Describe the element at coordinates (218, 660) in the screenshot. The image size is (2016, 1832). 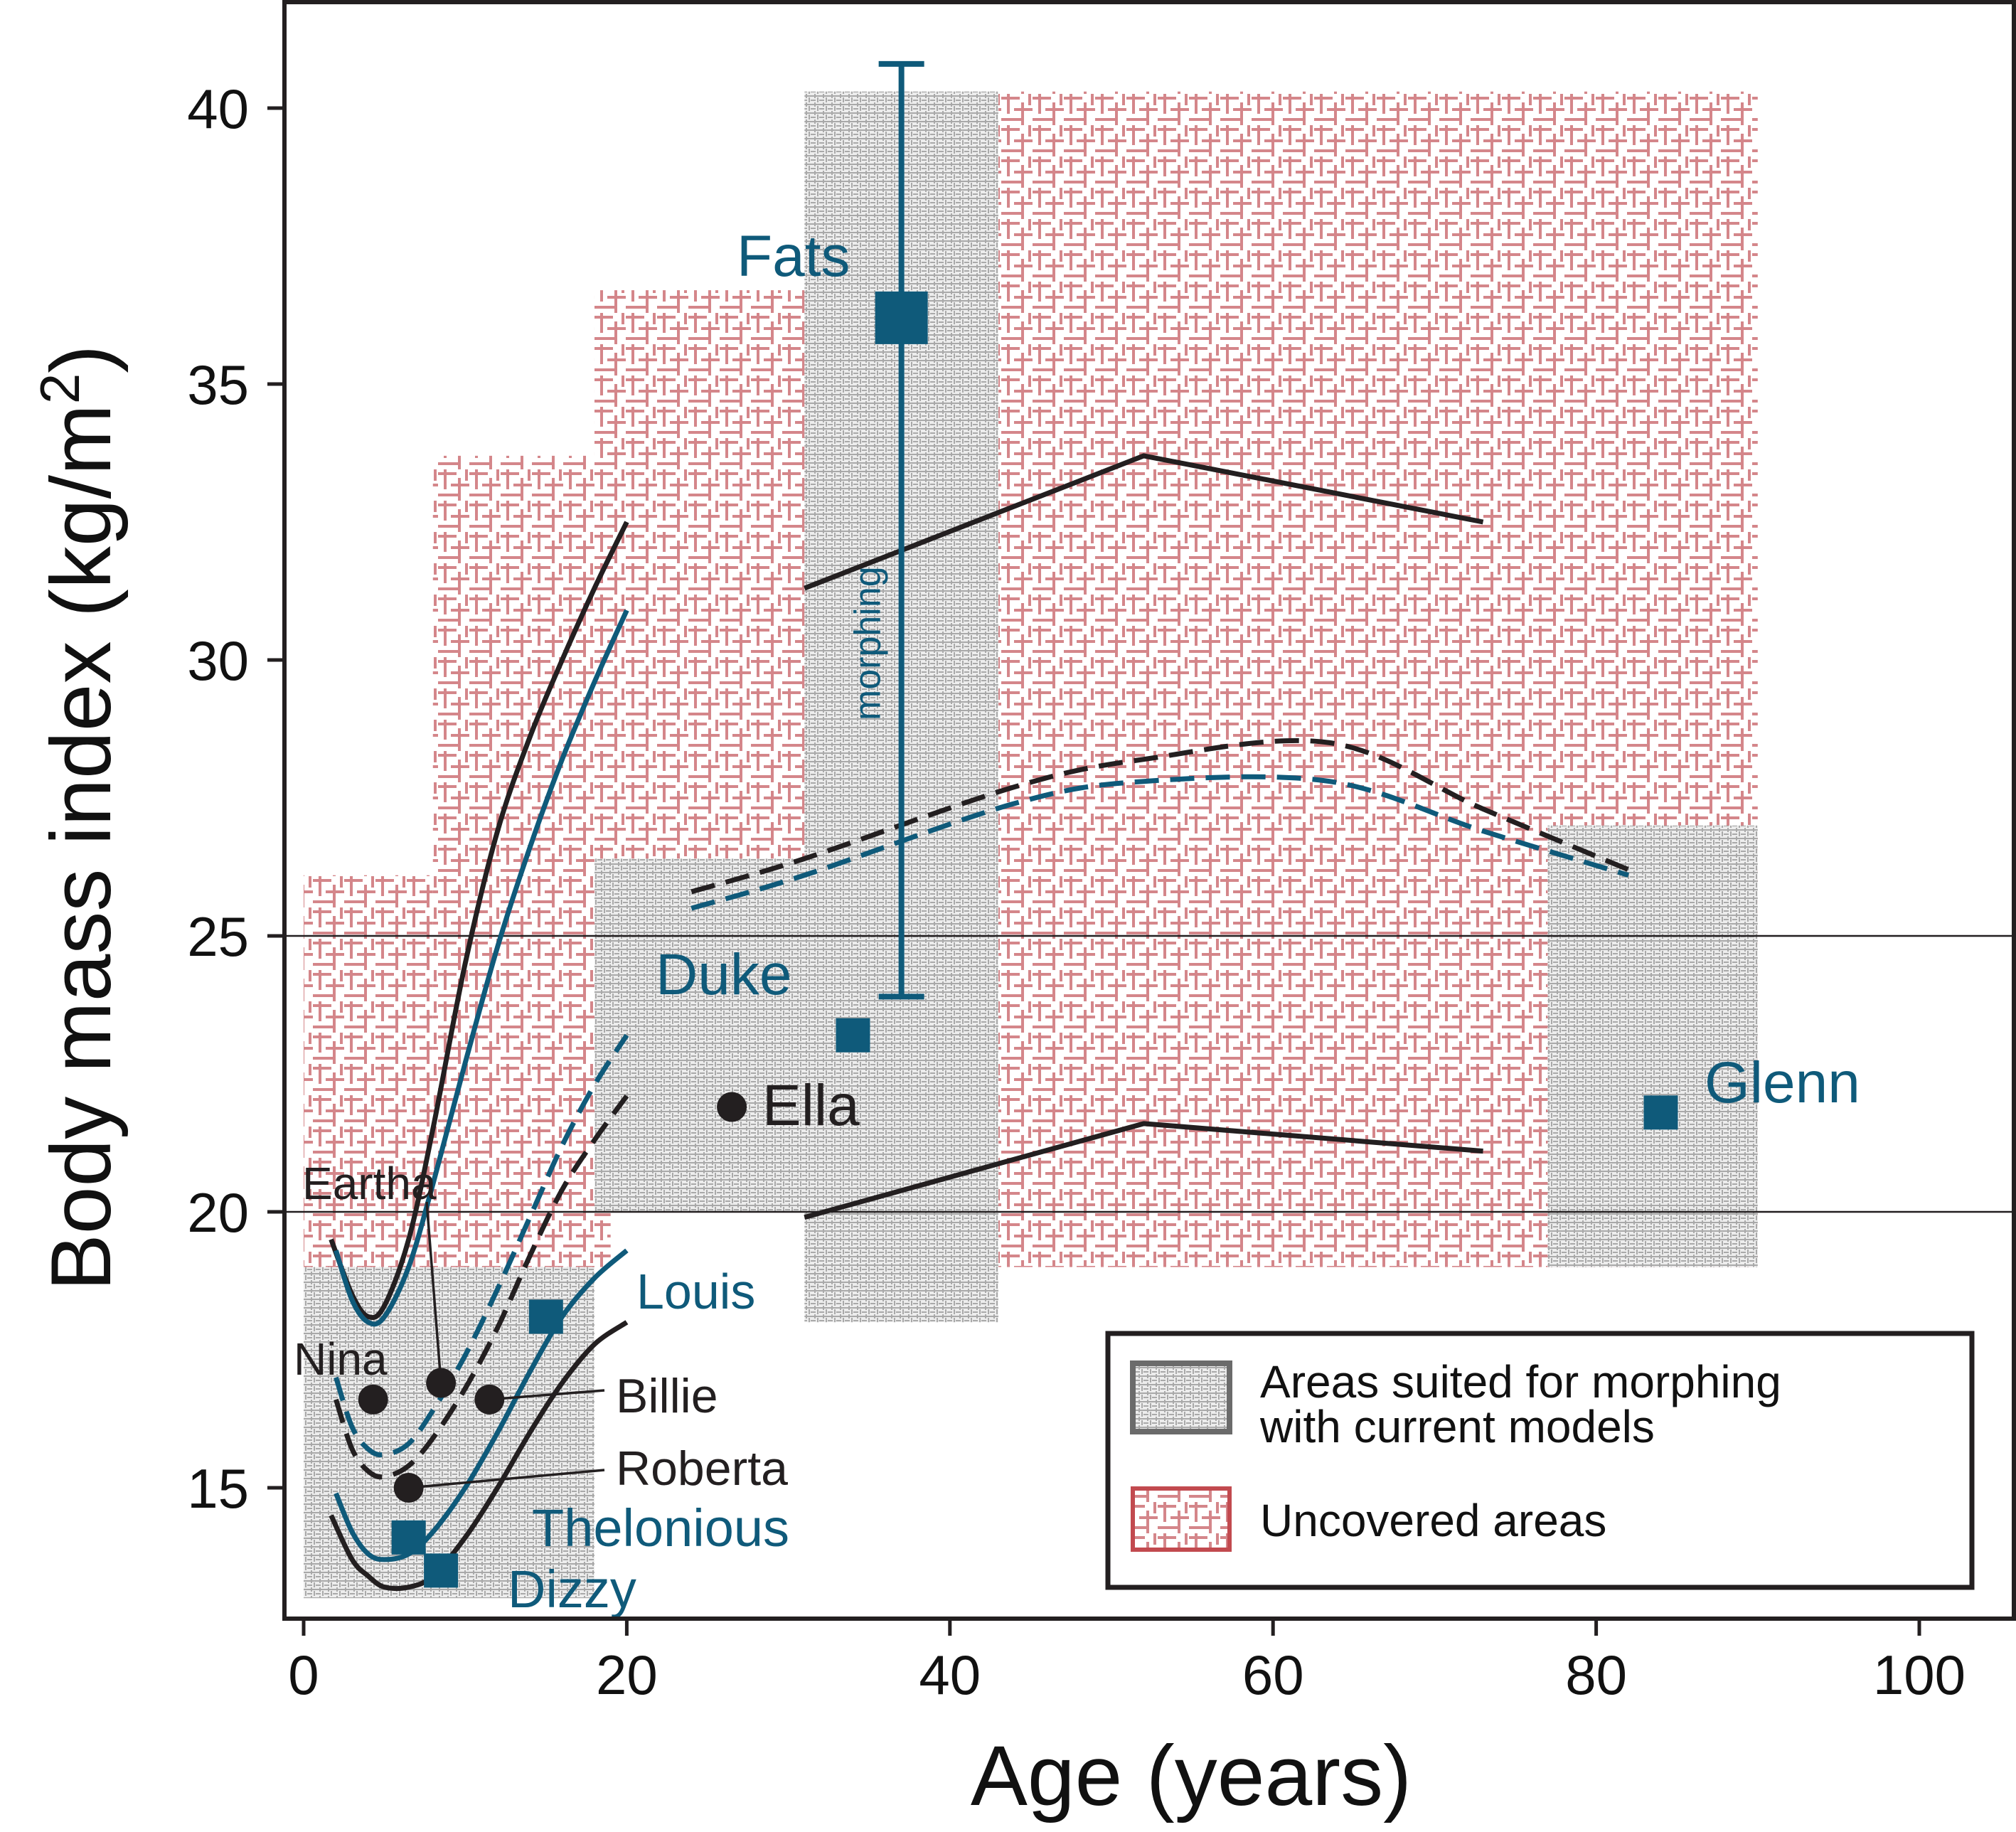
I see `y-tick-label-30: 30` at that location.